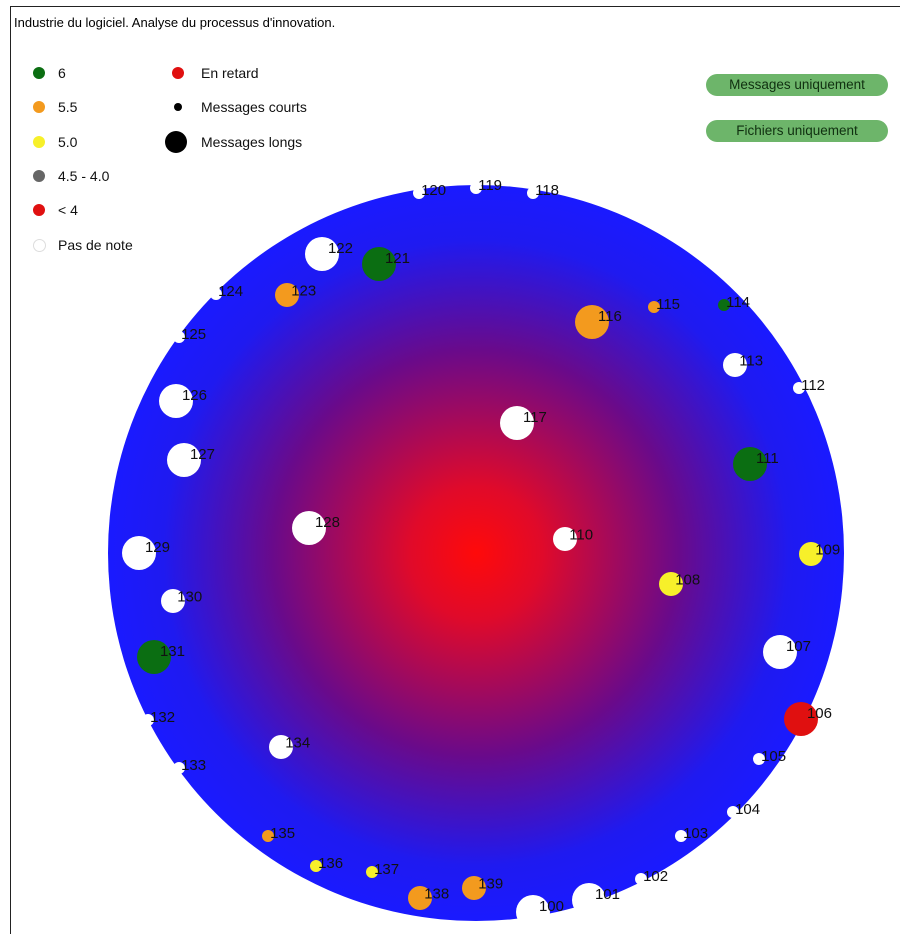  Describe the element at coordinates (68, 107) in the screenshot. I see `legend-label: 5.5` at that location.